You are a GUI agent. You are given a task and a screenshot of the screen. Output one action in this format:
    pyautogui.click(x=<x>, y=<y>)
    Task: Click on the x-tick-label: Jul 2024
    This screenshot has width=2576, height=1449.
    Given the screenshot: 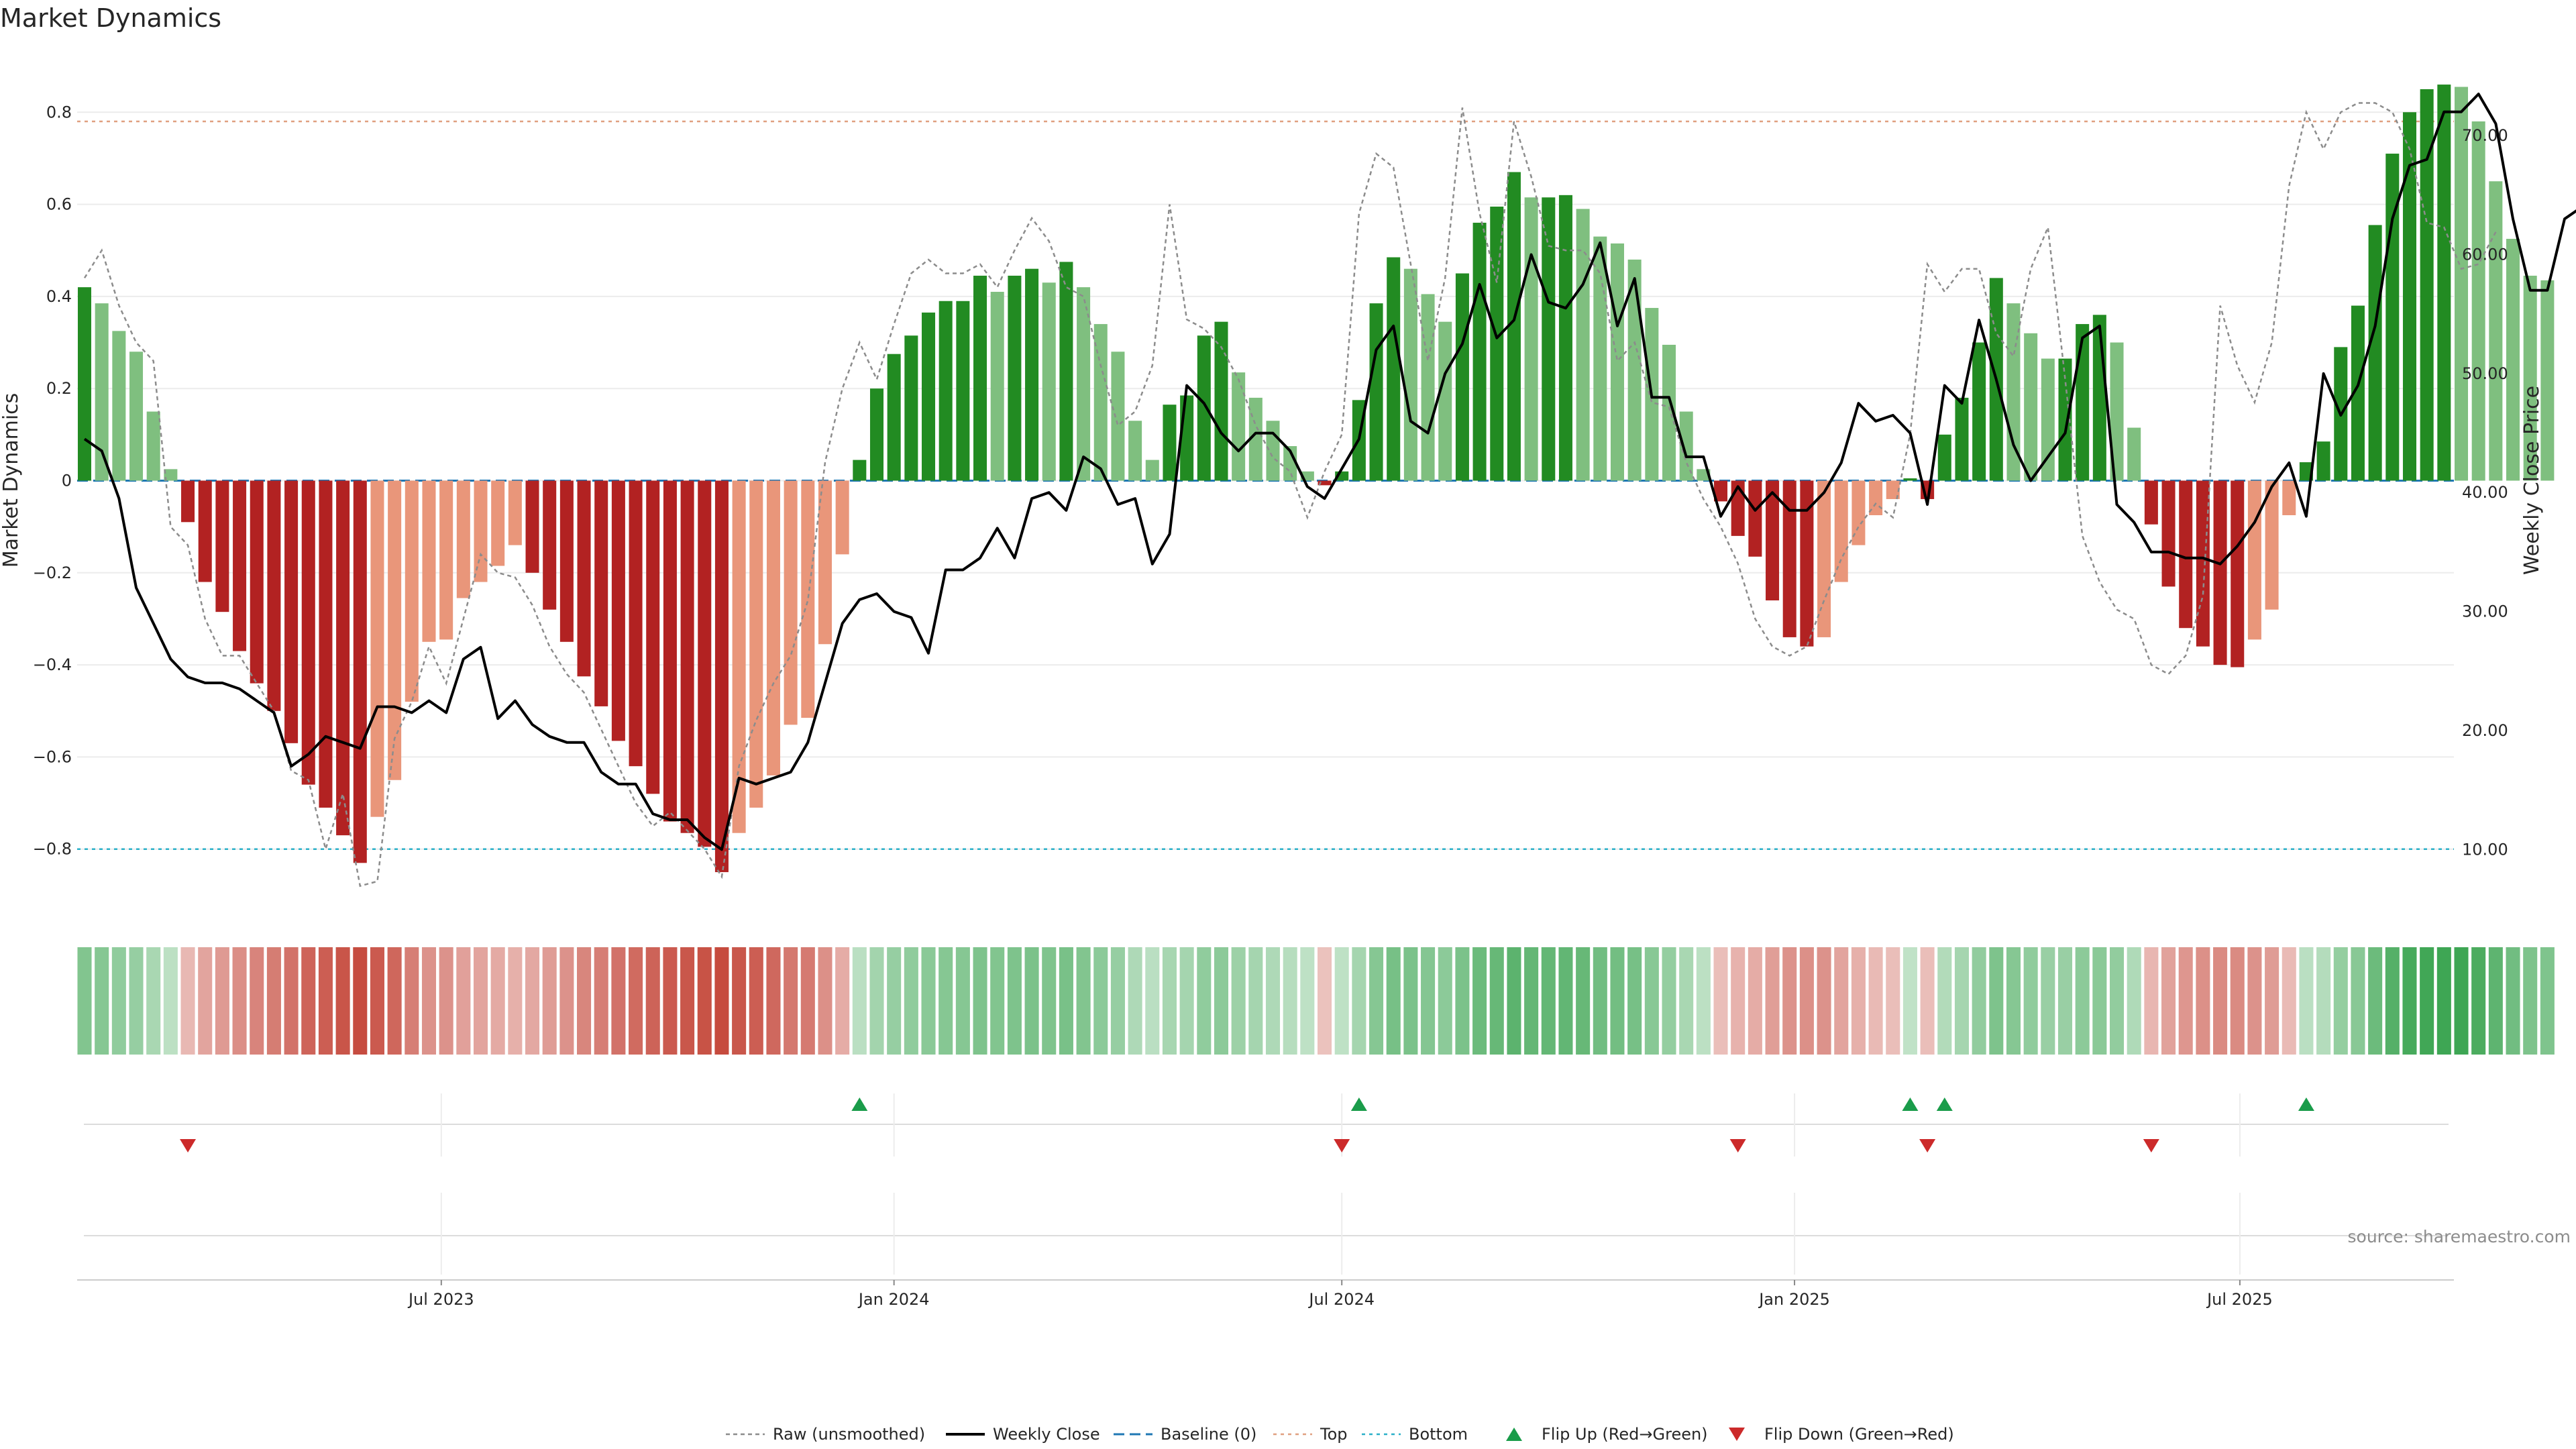 What is the action you would take?
    pyautogui.click(x=1341, y=1299)
    